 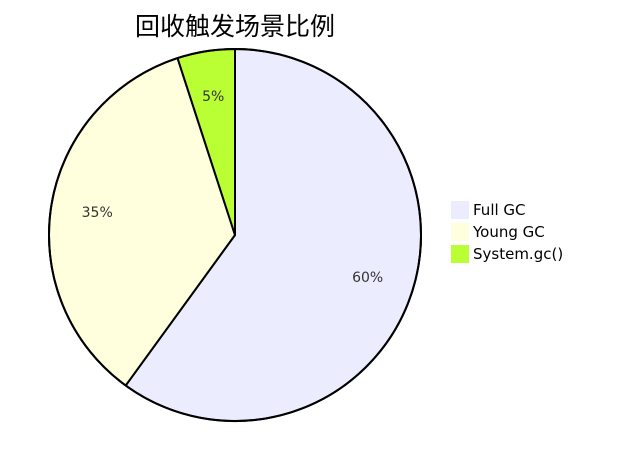 I want to click on chart-title: 回收触发场景比例, so click(x=235, y=26).